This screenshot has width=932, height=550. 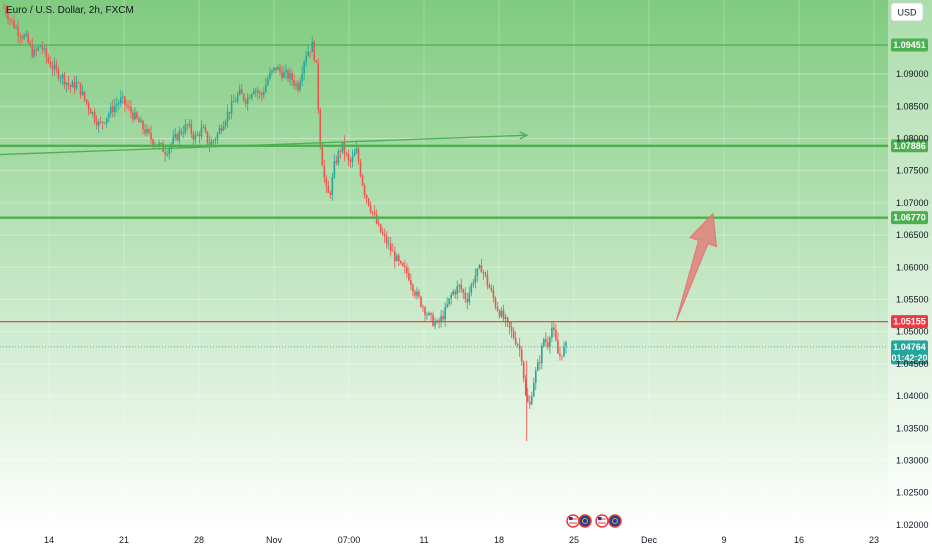 I want to click on currency-button: USD, so click(x=907, y=12).